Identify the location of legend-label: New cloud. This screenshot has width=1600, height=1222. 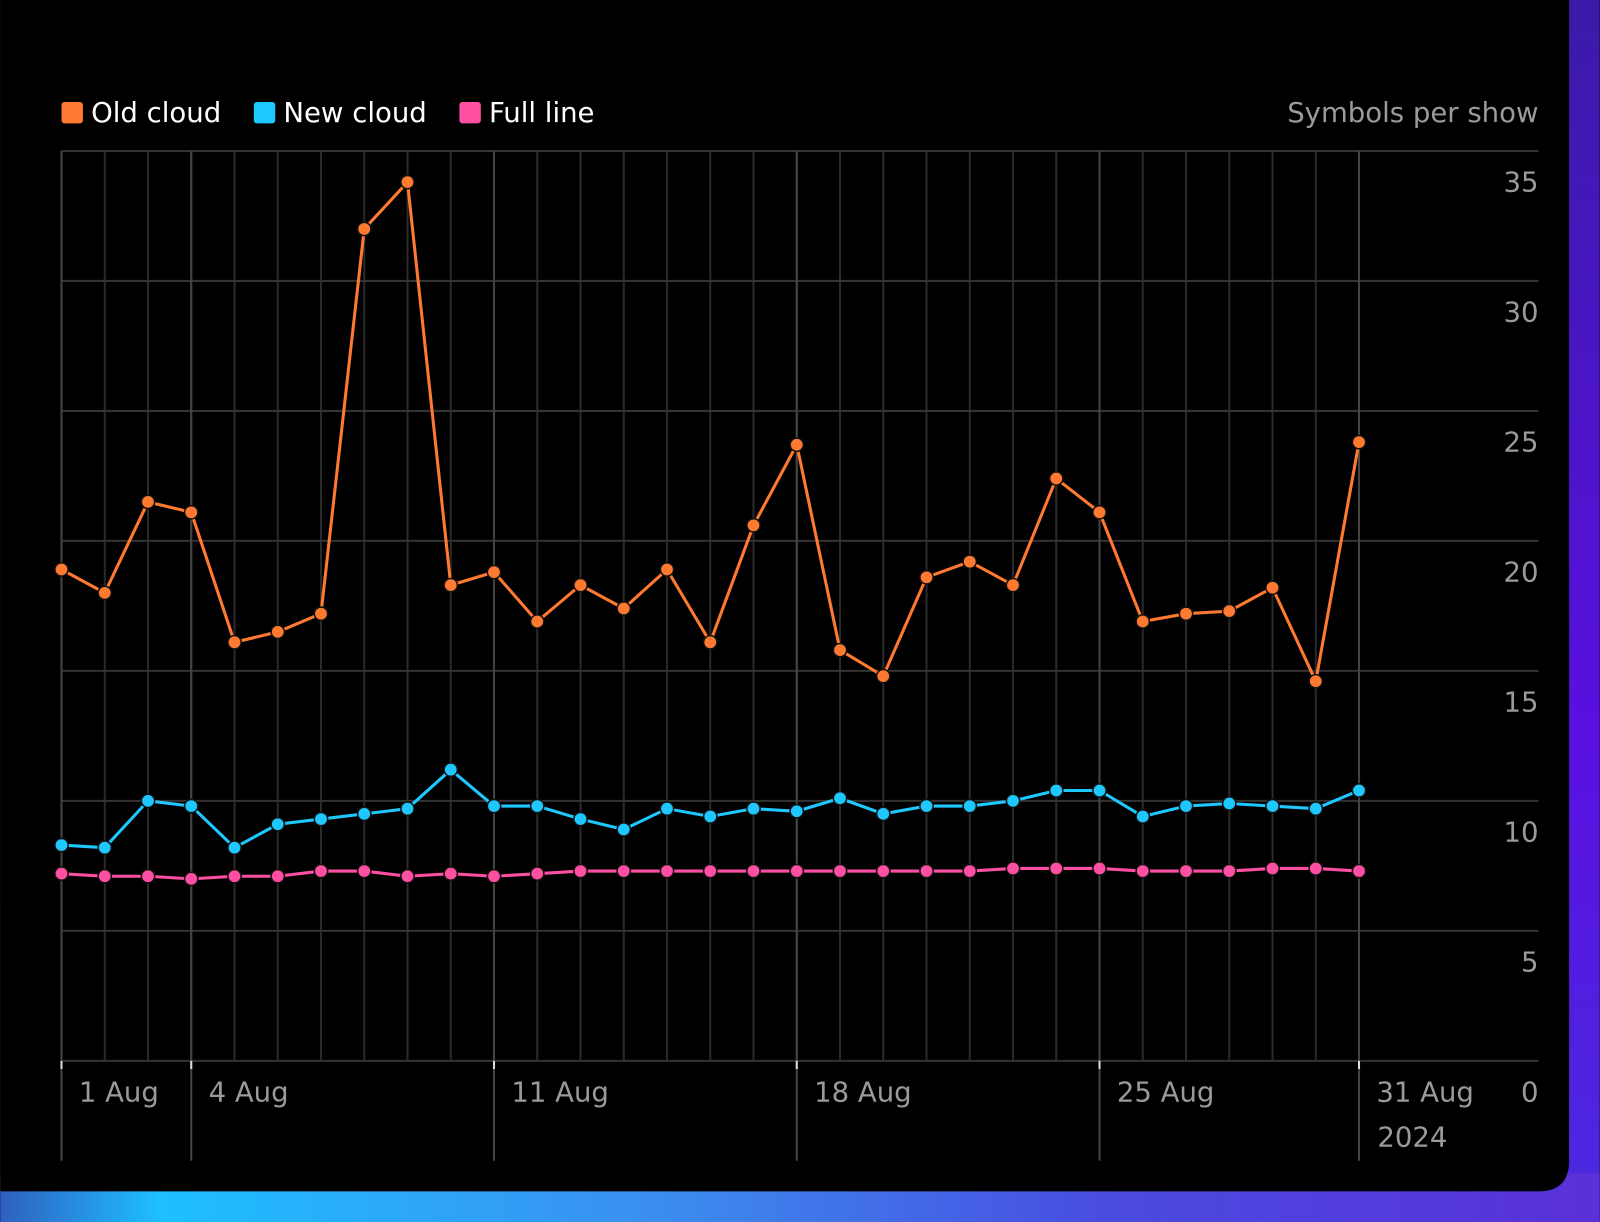
(354, 113).